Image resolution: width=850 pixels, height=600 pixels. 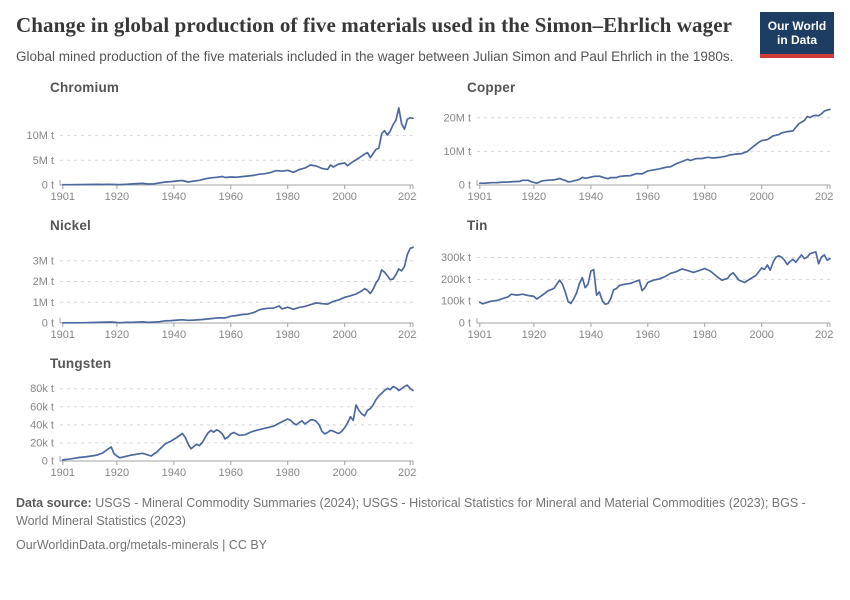 What do you see at coordinates (456, 258) in the screenshot?
I see `svg-text: 300k t` at bounding box center [456, 258].